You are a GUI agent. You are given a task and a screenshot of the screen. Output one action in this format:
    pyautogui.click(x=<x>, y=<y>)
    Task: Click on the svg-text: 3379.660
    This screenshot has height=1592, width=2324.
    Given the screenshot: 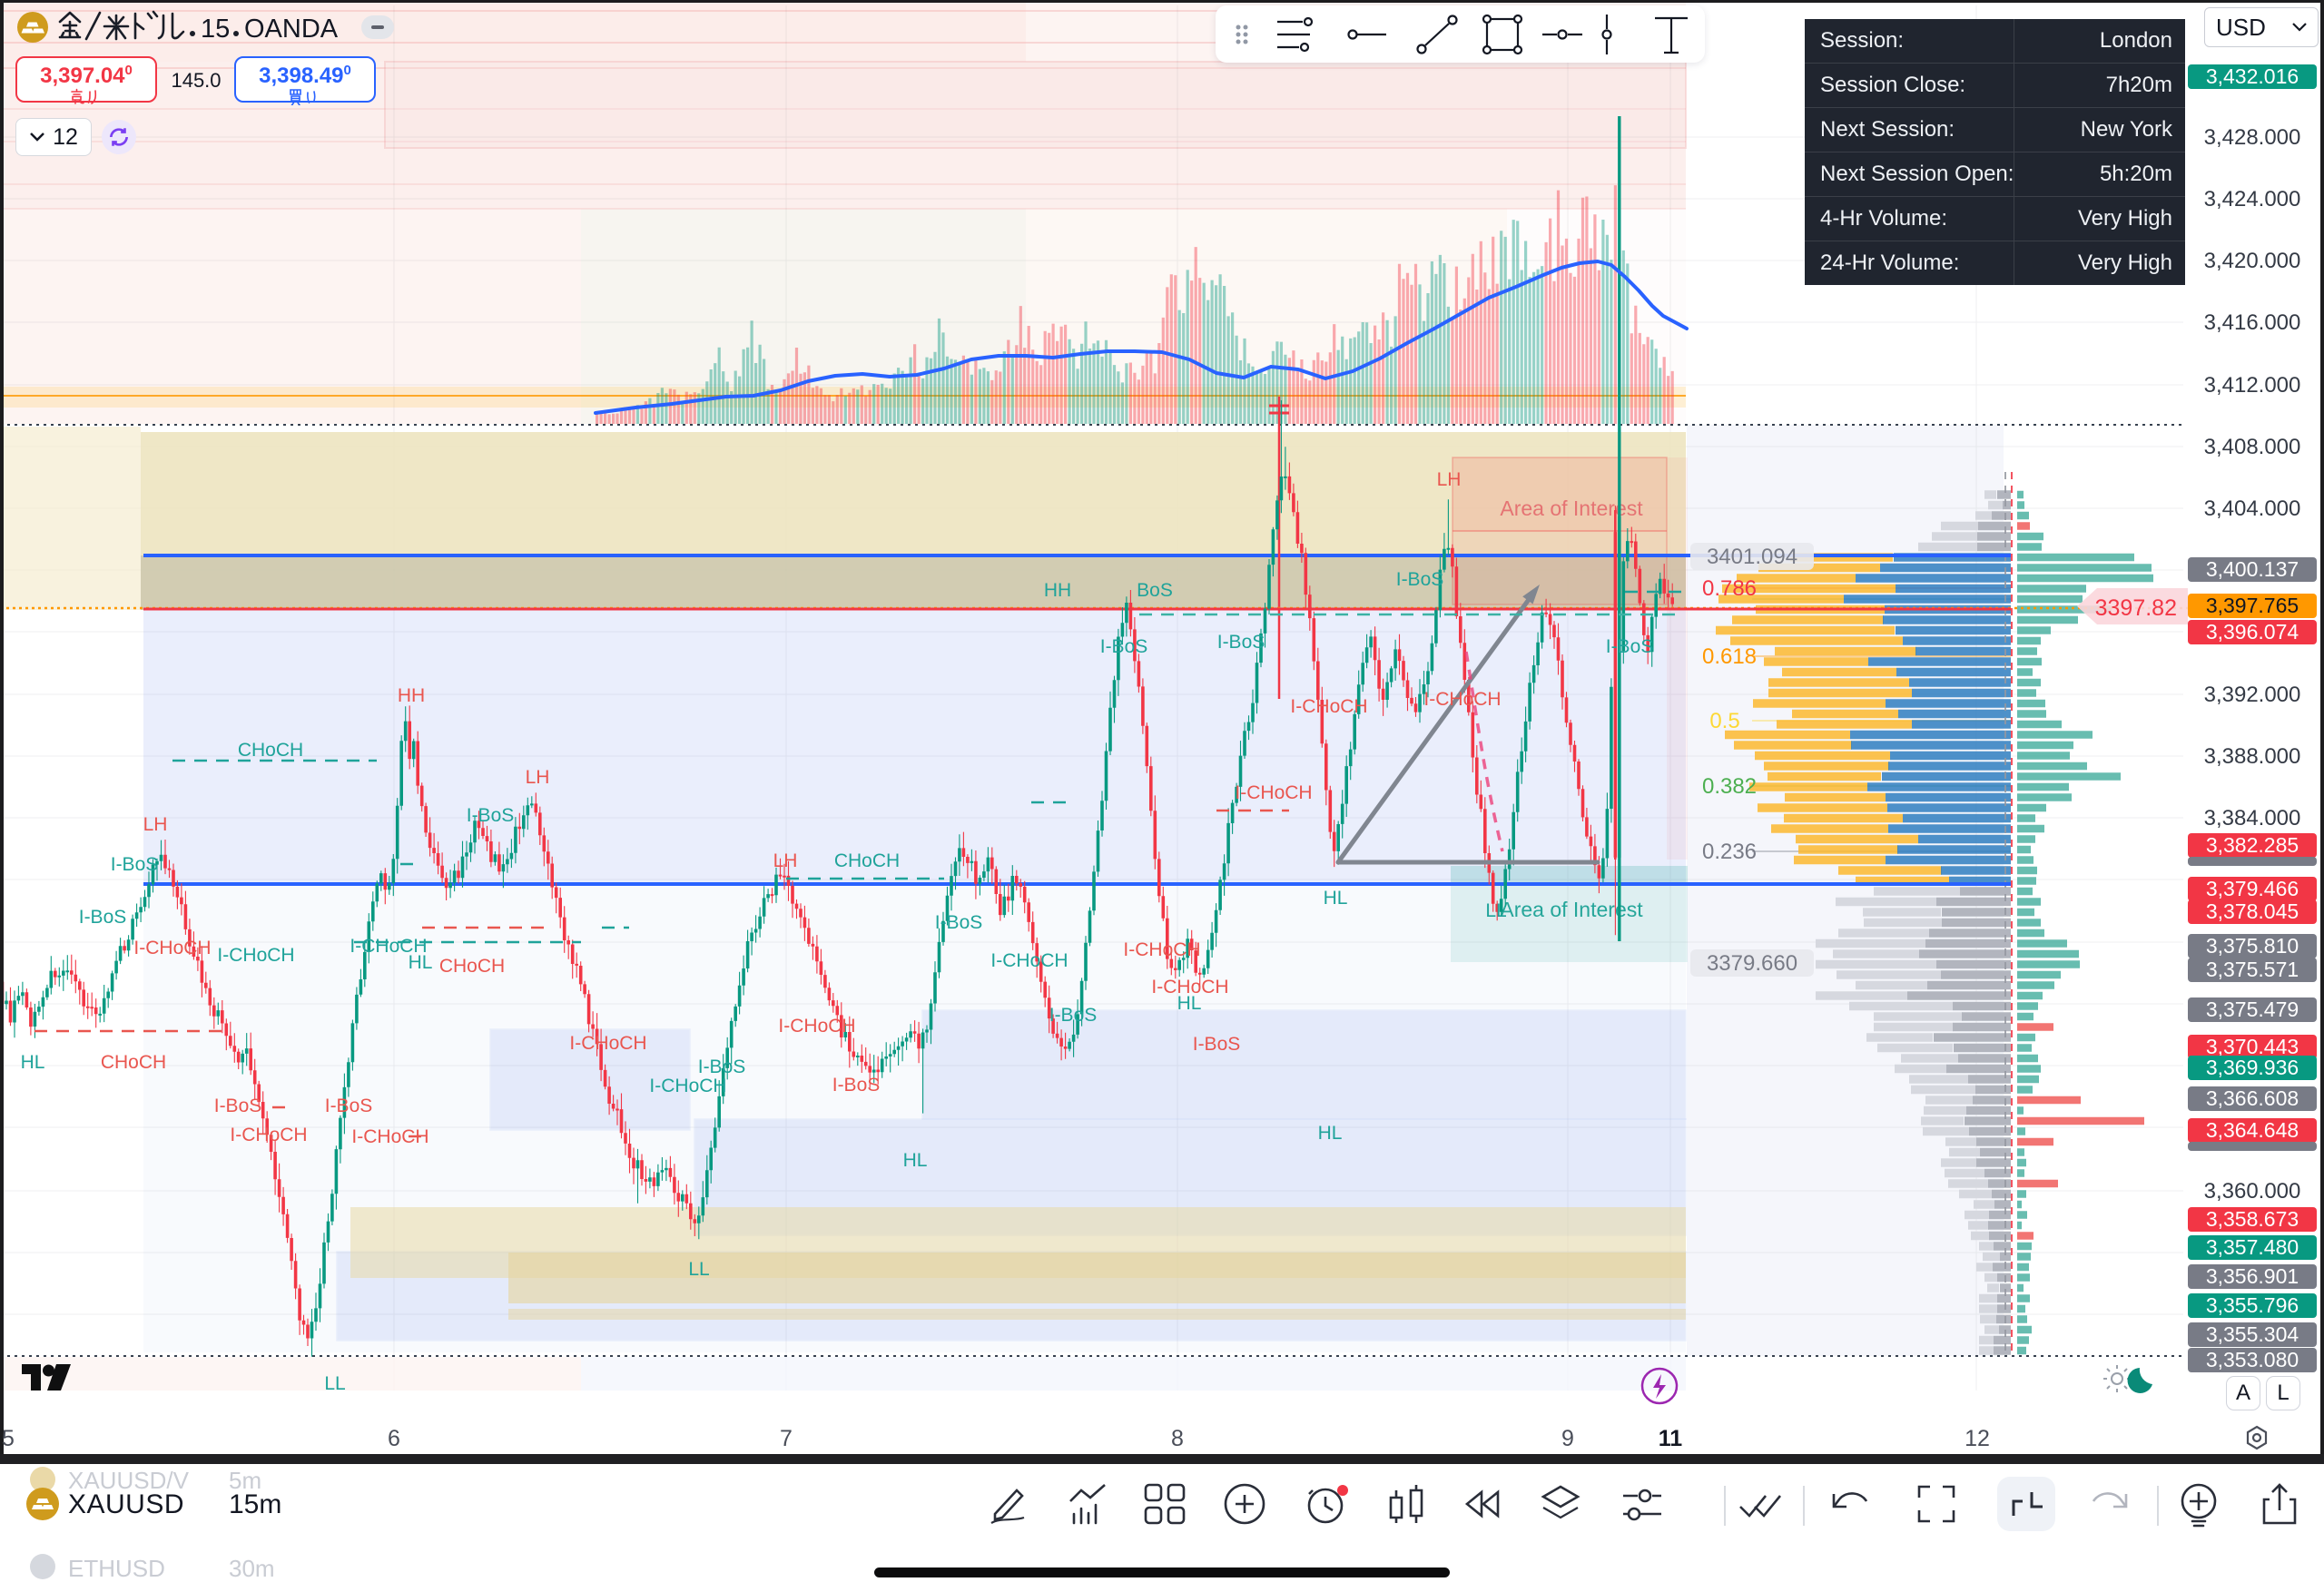 What is the action you would take?
    pyautogui.click(x=1752, y=963)
    